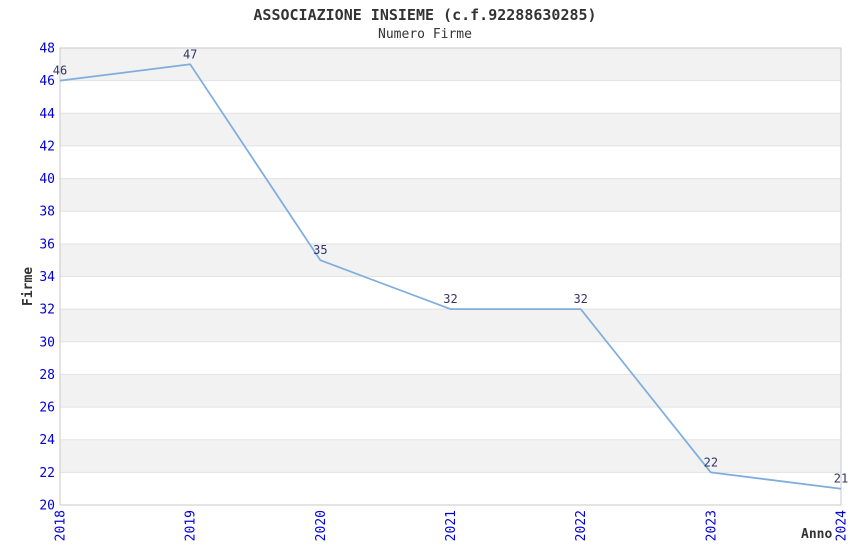 The width and height of the screenshot is (850, 550). I want to click on x-tick-label: 2020, so click(321, 525).